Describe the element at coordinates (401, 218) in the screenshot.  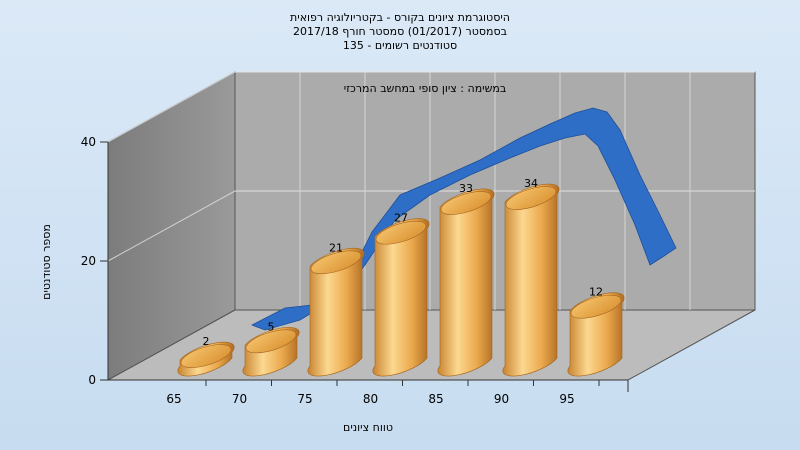
I see `bar-value-label: 27` at that location.